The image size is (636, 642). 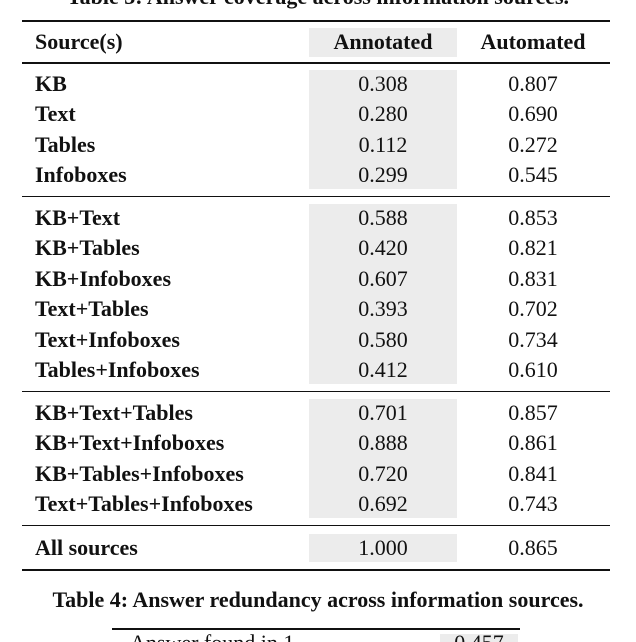 What do you see at coordinates (533, 309) in the screenshot?
I see `cell-value: 0.702` at bounding box center [533, 309].